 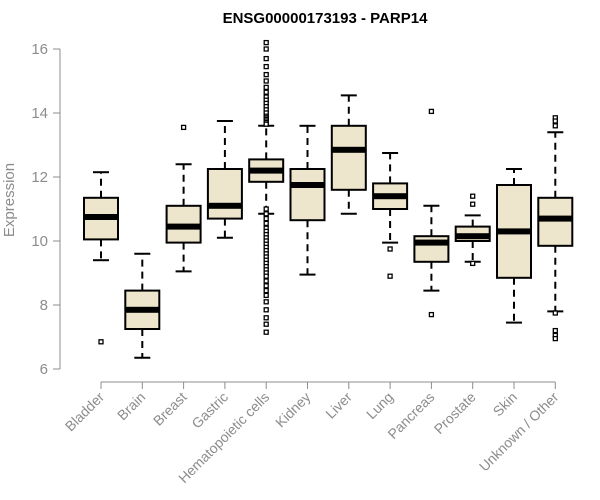 I want to click on boxplot-brain, so click(x=142, y=305).